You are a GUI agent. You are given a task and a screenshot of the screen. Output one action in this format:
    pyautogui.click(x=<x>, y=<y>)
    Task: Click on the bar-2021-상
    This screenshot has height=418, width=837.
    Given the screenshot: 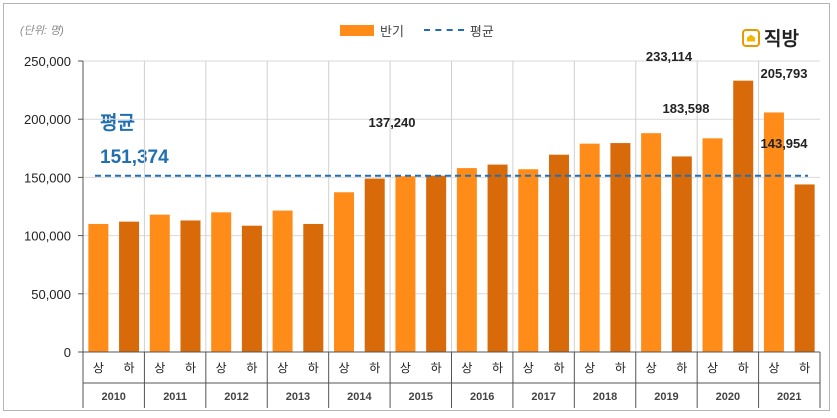 What is the action you would take?
    pyautogui.click(x=773, y=232)
    